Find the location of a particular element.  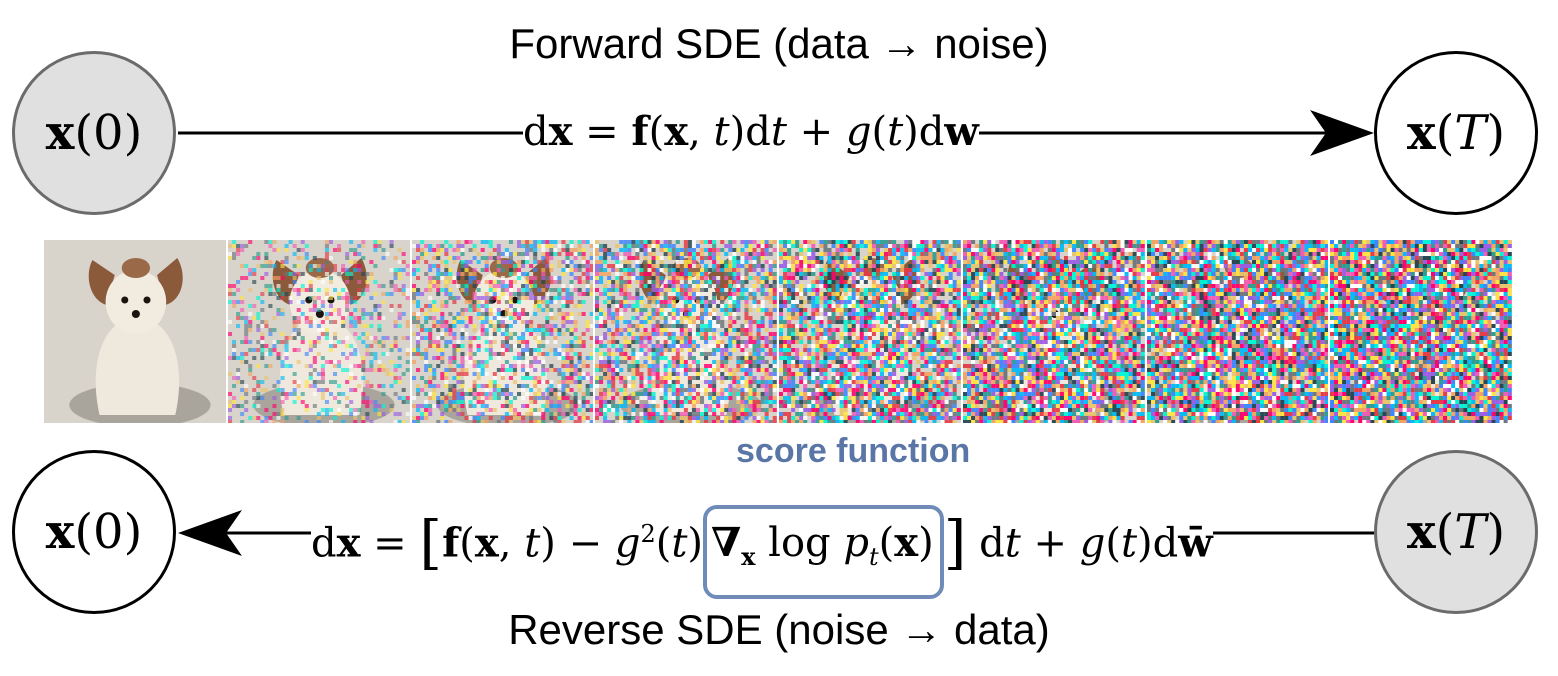

forward-end-node: x(T) is located at coordinates (1456, 133).